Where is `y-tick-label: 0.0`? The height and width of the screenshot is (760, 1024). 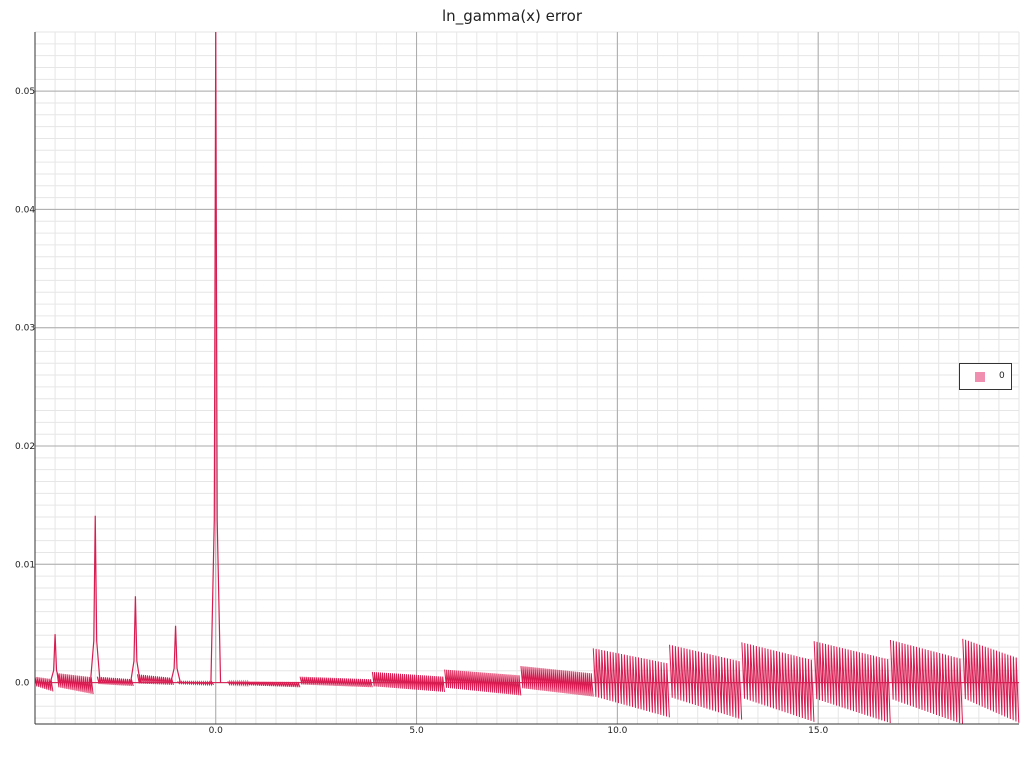 y-tick-label: 0.0 is located at coordinates (22, 684).